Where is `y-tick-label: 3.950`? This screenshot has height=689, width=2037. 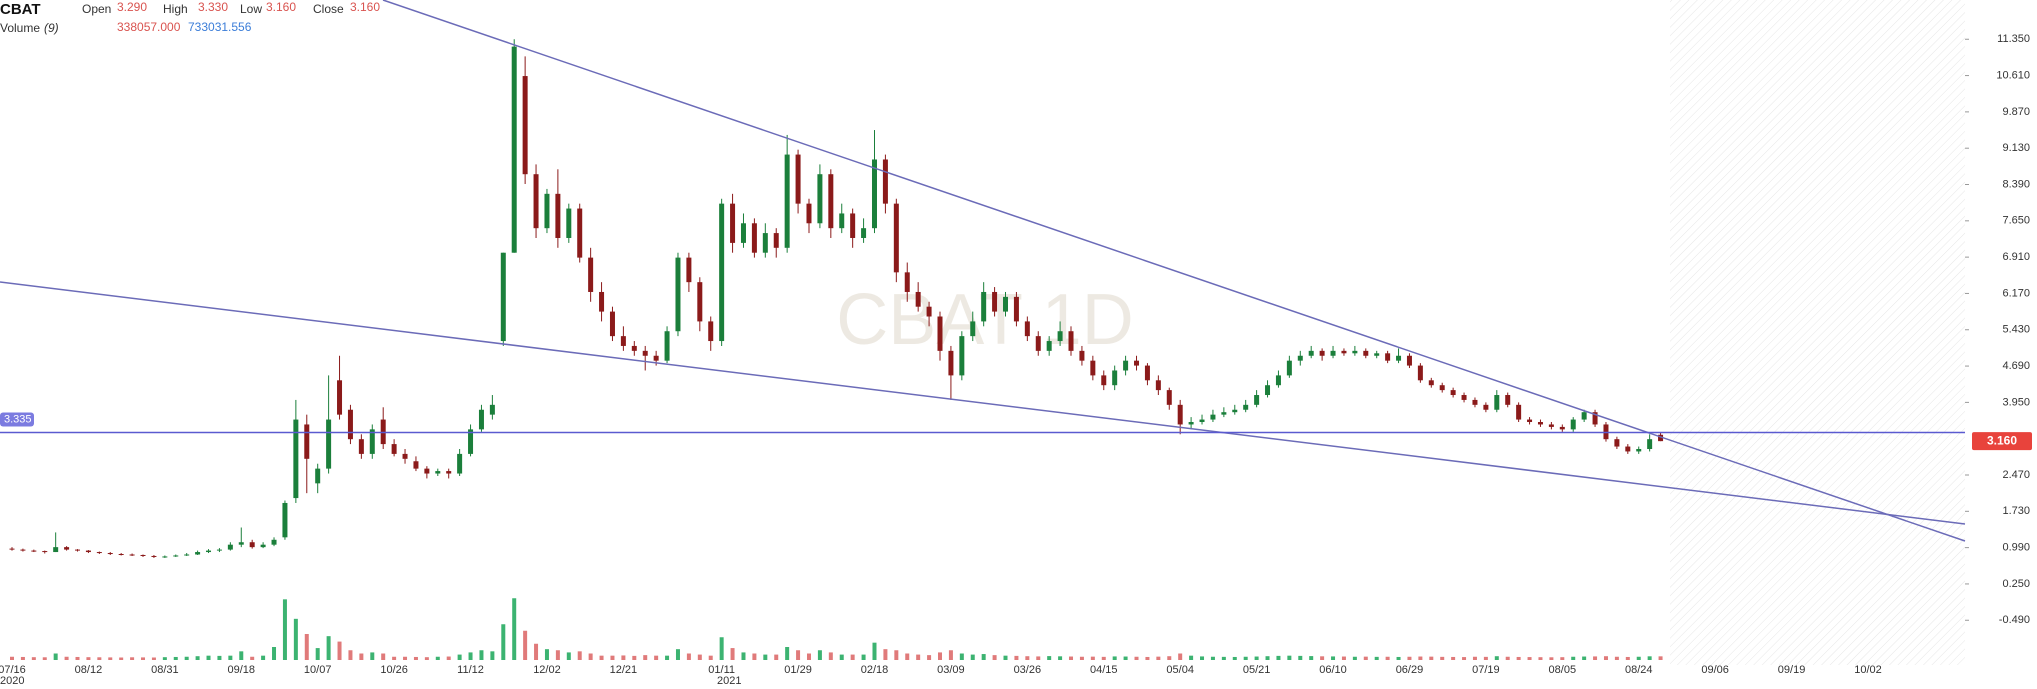 y-tick-label: 3.950 is located at coordinates (2016, 402).